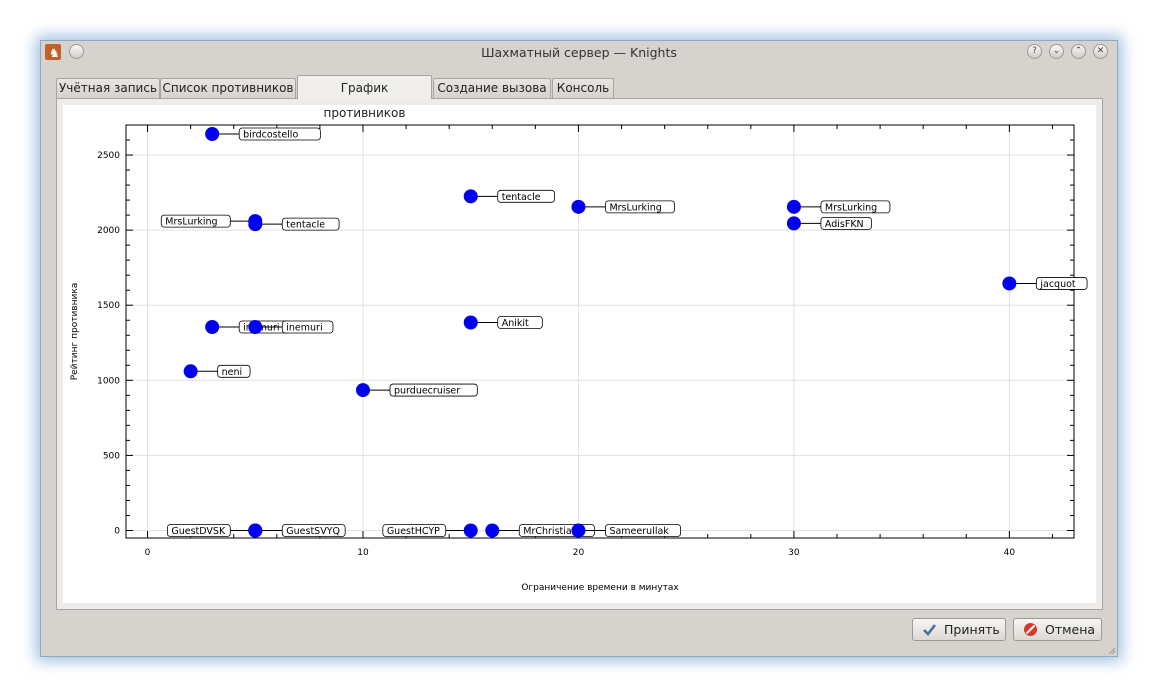  Describe the element at coordinates (108, 306) in the screenshot. I see `y-tick-label: 1500` at that location.